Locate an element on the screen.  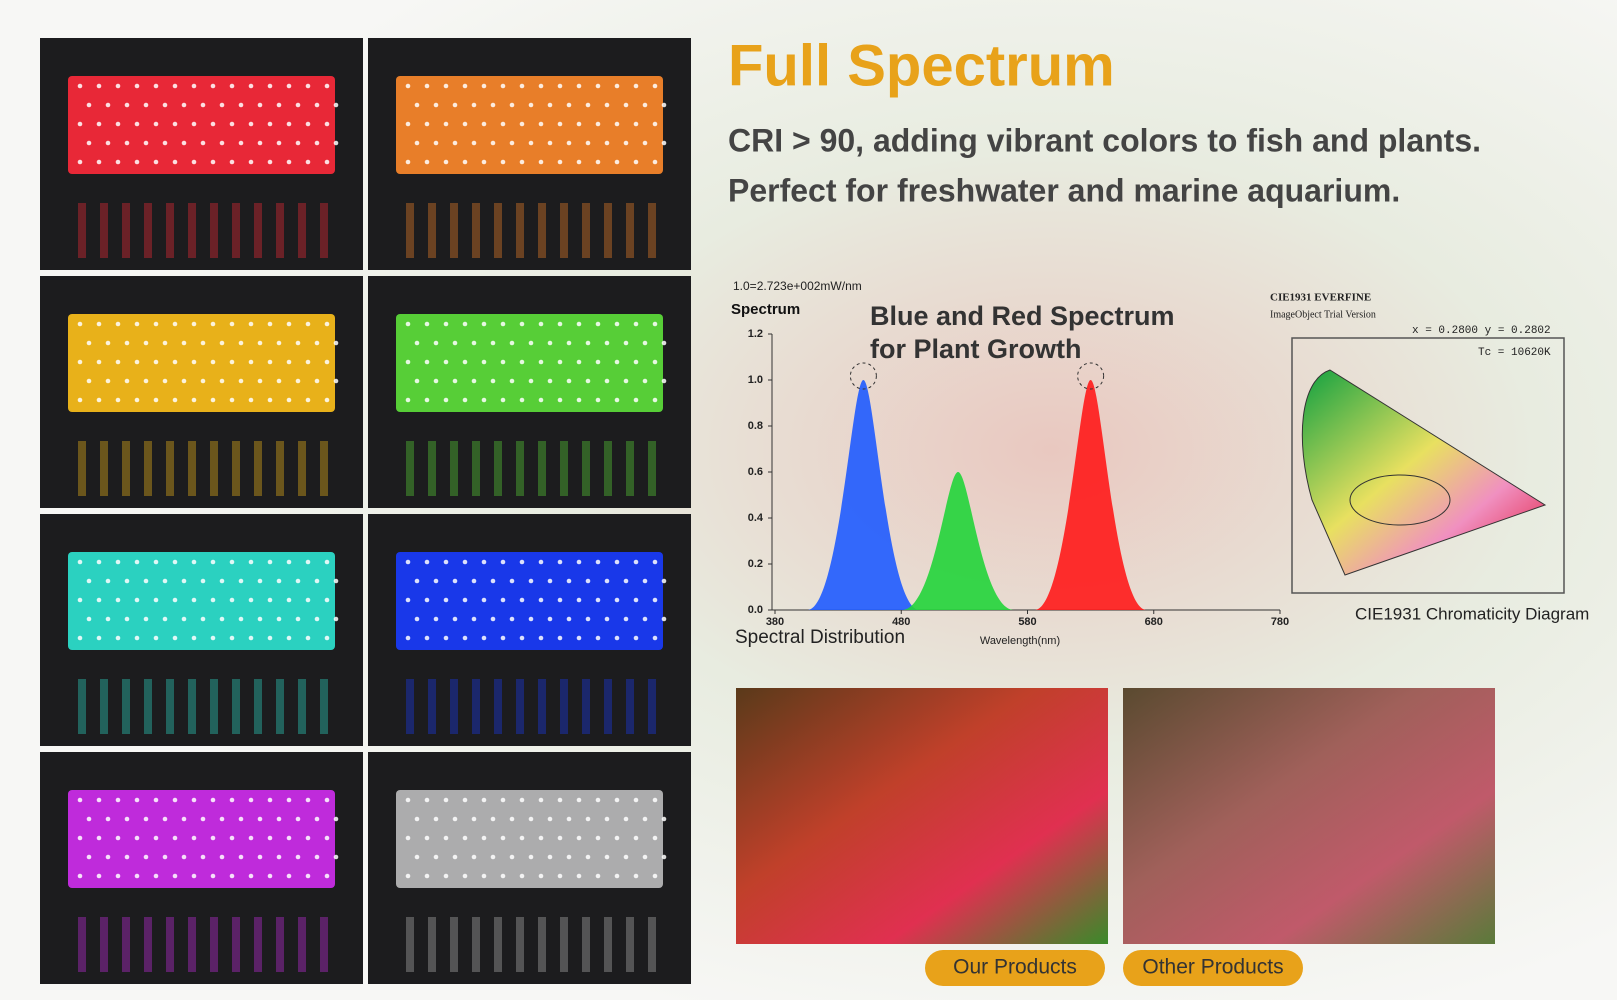
x-tick-label: 480 is located at coordinates (901, 622).